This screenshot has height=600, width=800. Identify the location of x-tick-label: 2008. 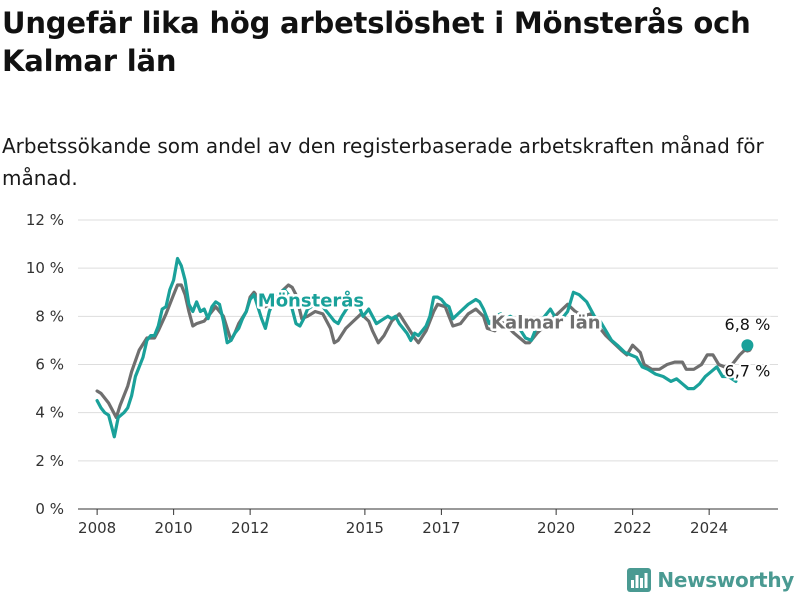
(97, 528).